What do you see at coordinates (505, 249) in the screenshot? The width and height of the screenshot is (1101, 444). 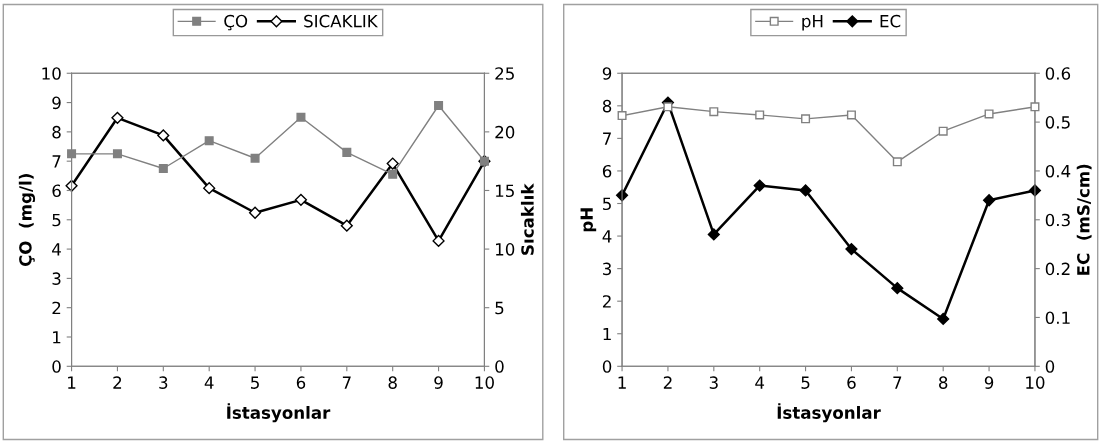 I see `y2-tick-label: 10` at bounding box center [505, 249].